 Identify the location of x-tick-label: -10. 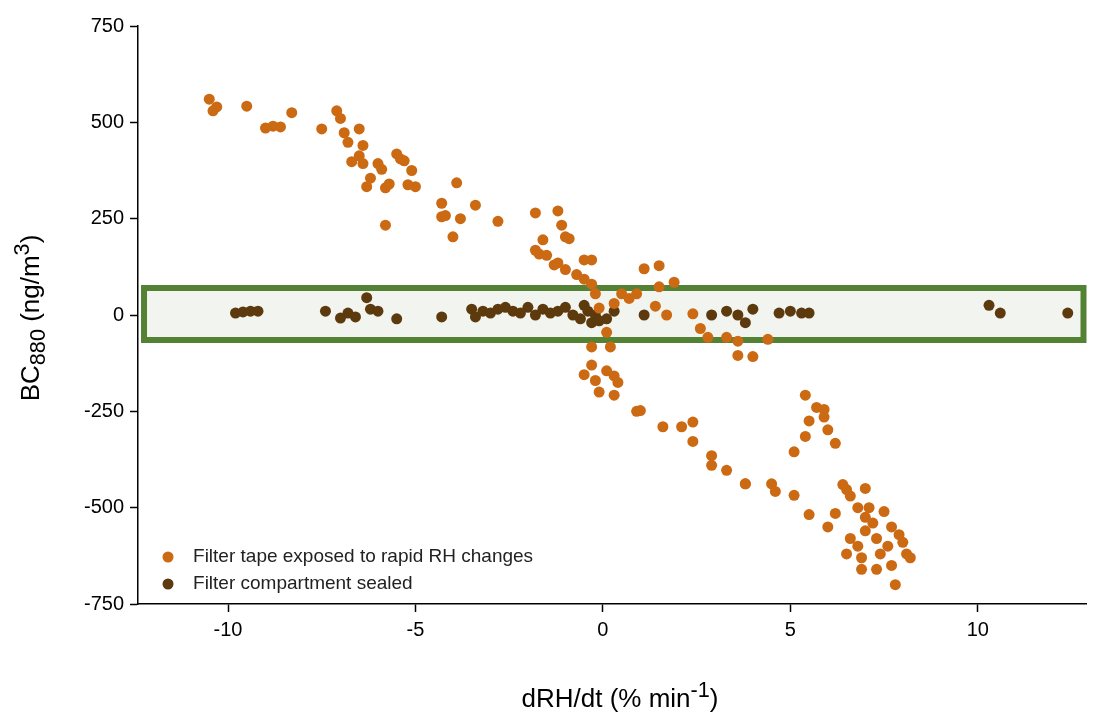
(228, 628).